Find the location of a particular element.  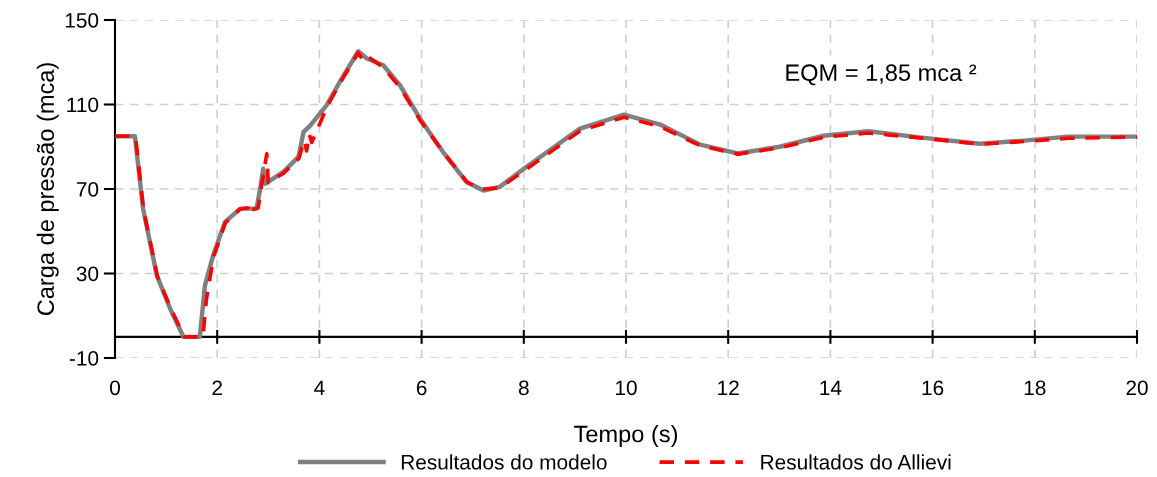

y-tick-label: 150 is located at coordinates (82, 20).